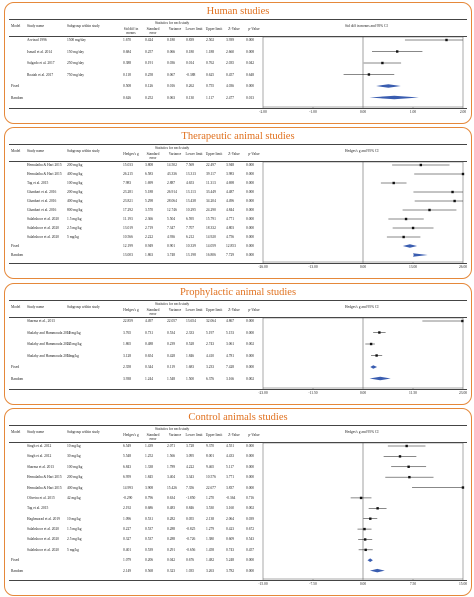 This screenshot has height=597, width=474. I want to click on row-z: 7.428, so click(230, 367).